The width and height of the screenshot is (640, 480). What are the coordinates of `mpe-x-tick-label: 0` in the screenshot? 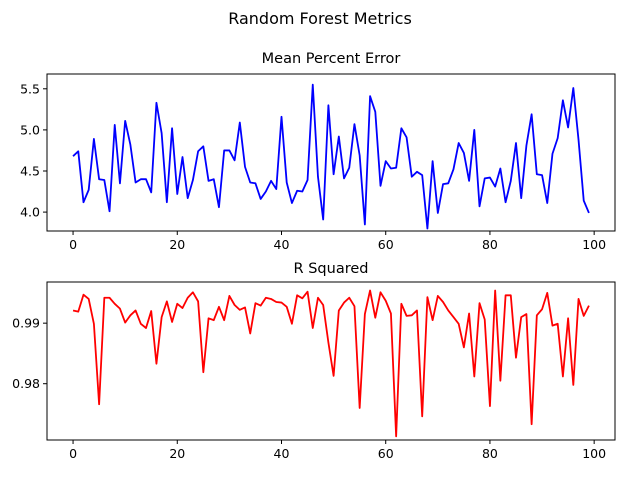 It's located at (73, 244).